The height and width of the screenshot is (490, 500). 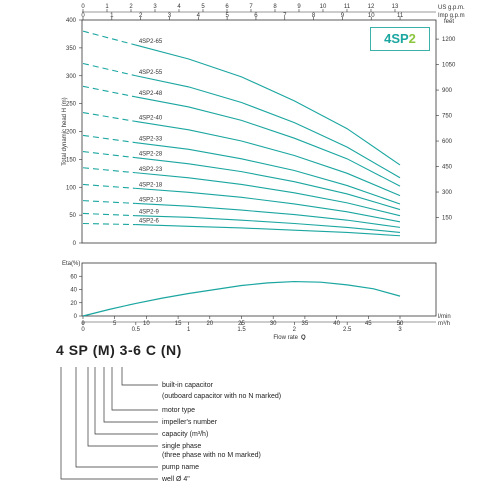 What do you see at coordinates (60, 350) in the screenshot?
I see `code-part-well: 4` at bounding box center [60, 350].